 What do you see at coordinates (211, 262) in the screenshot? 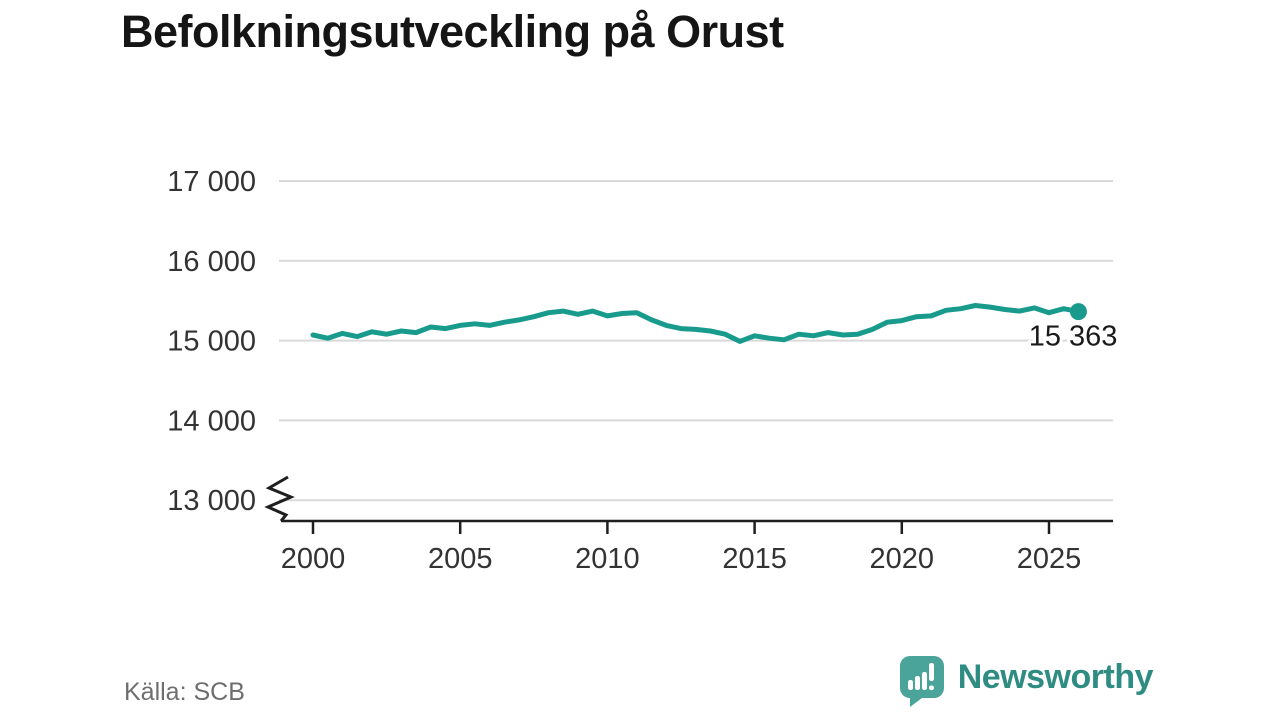
I see `y-tick-label: 16 000` at bounding box center [211, 262].